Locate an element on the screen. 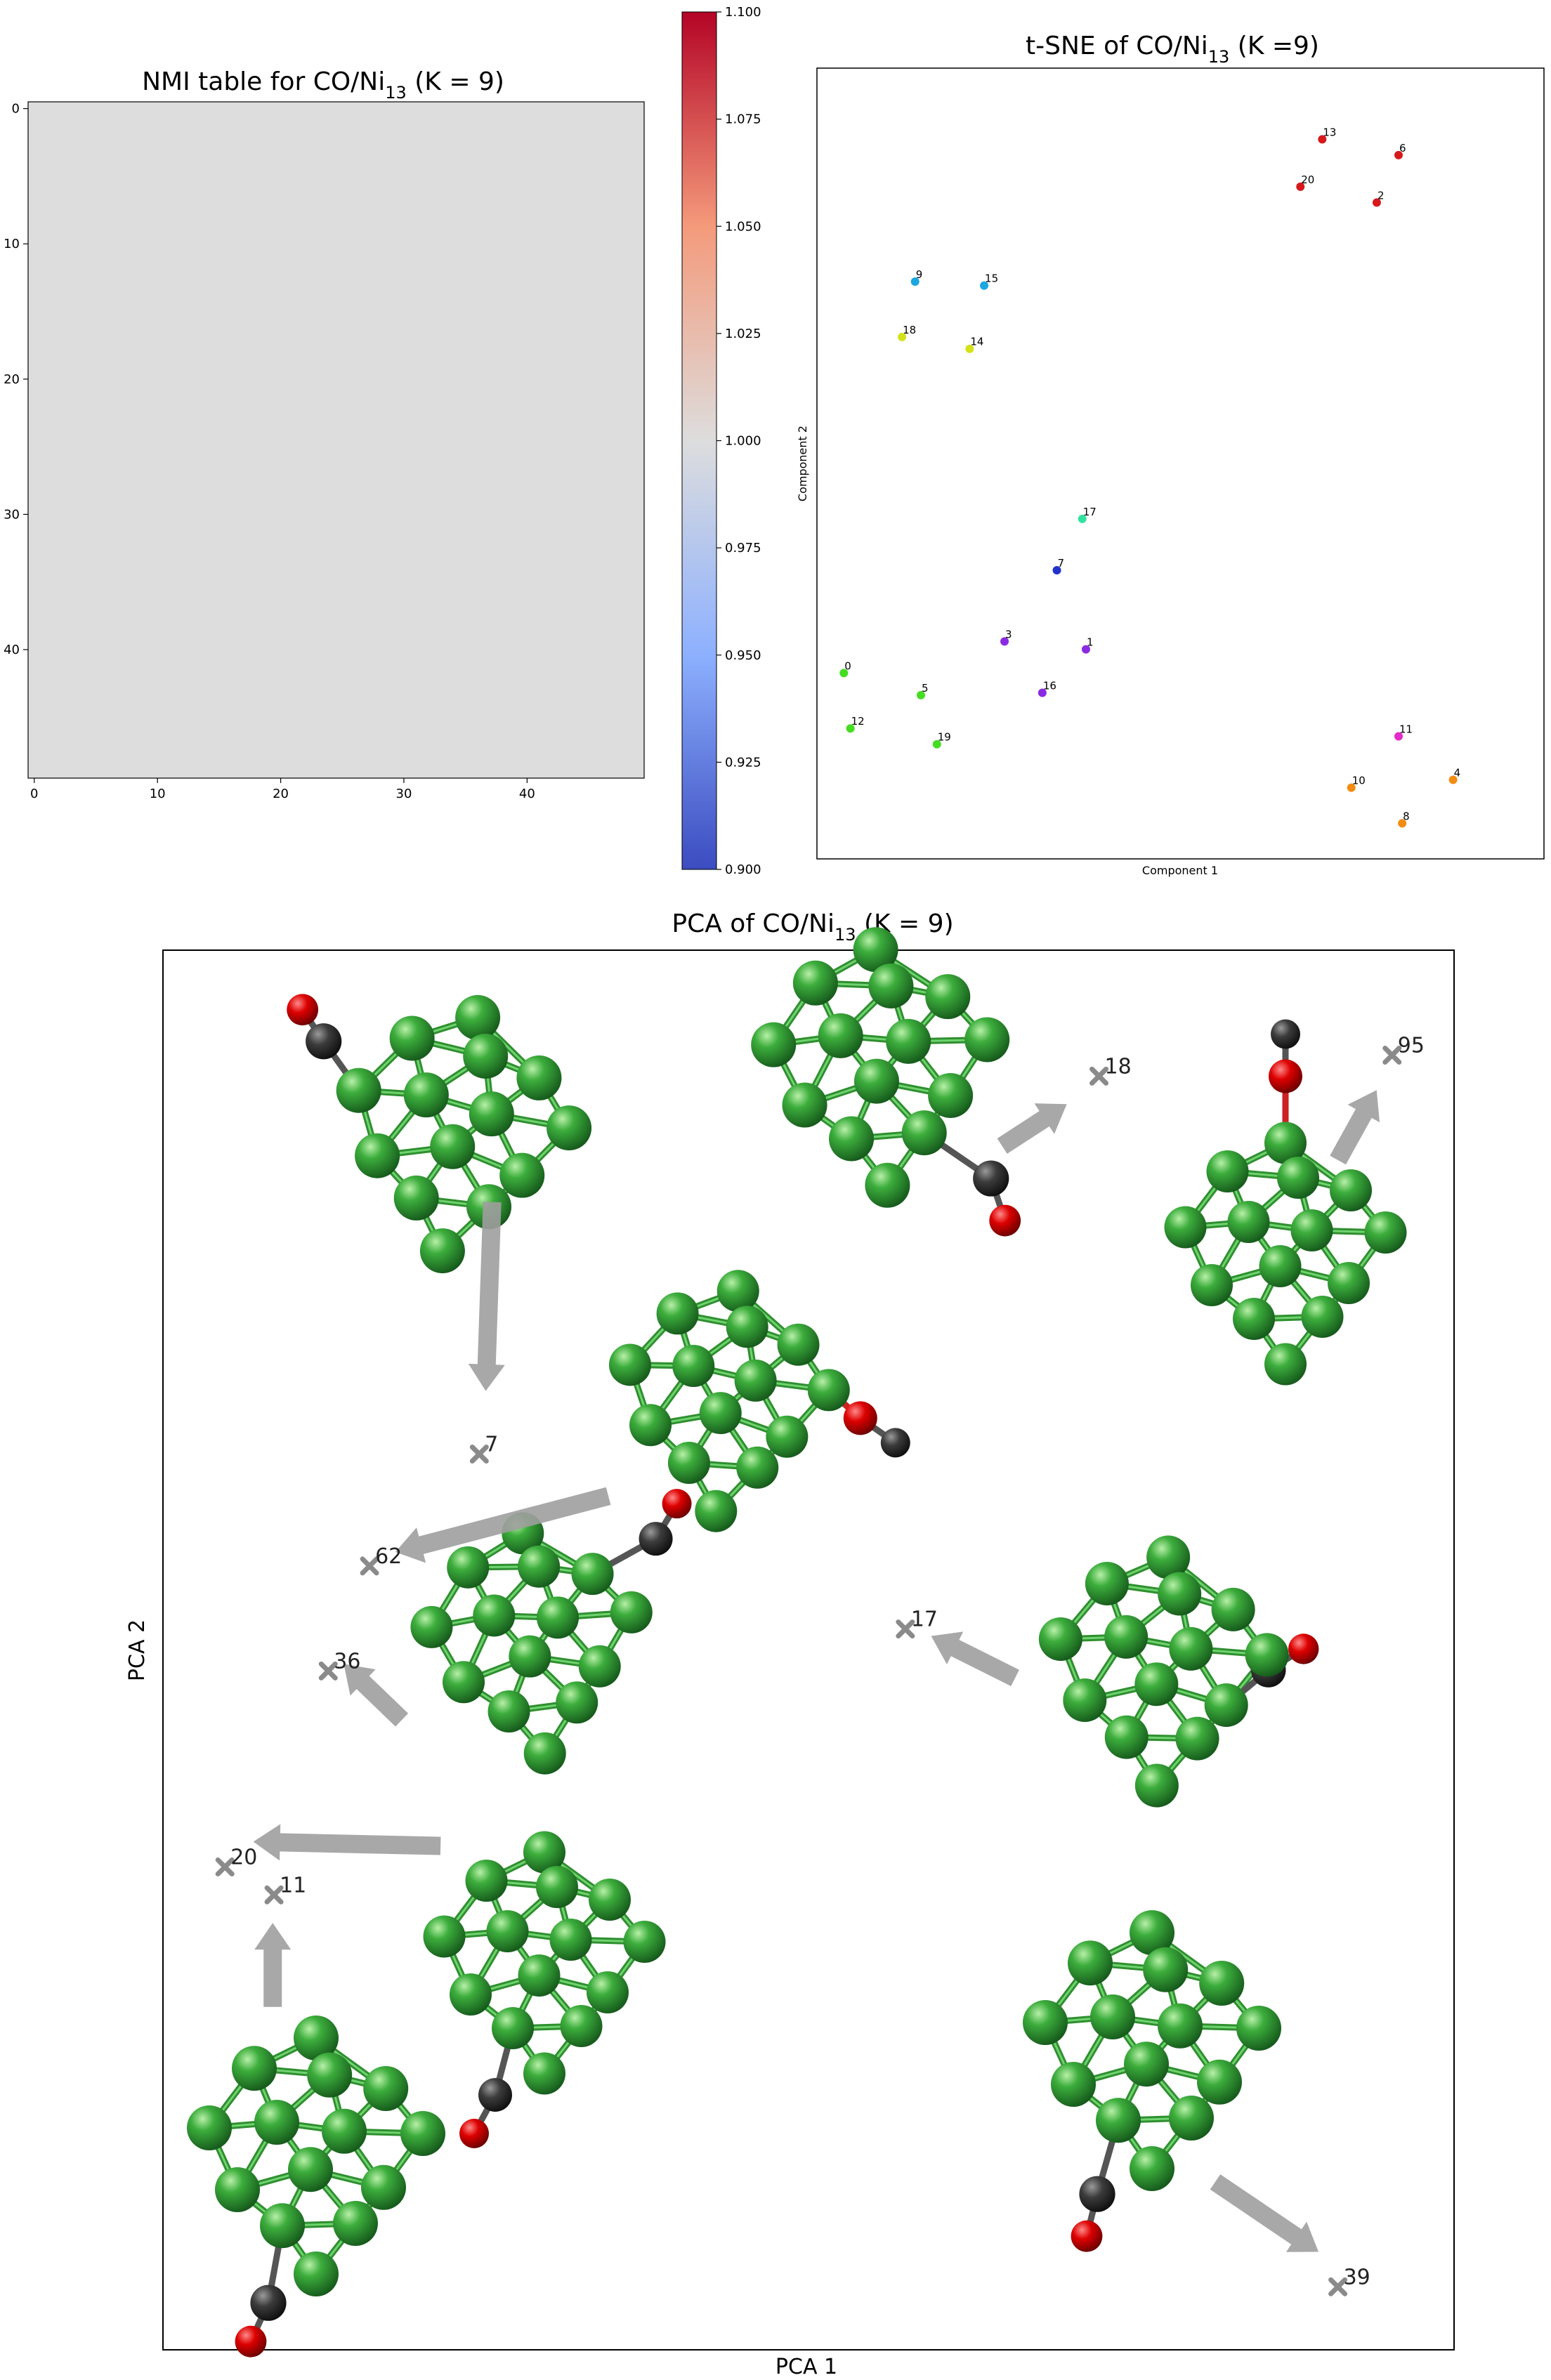 The width and height of the screenshot is (1551, 2380). pca-point-label: 95 is located at coordinates (1411, 1045).